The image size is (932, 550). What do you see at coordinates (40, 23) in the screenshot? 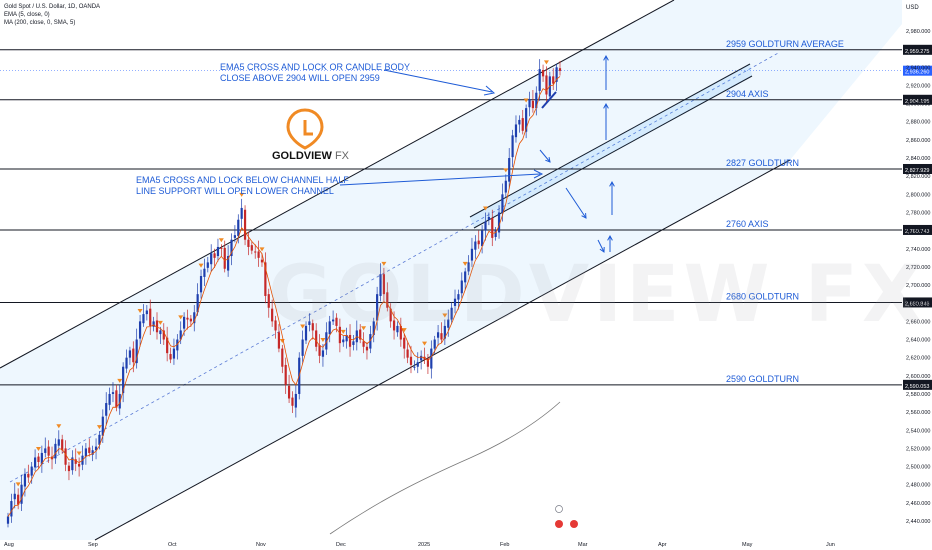
I see `ma-indicator-label: MA (200, close, 0, SMA, 5)` at bounding box center [40, 23].